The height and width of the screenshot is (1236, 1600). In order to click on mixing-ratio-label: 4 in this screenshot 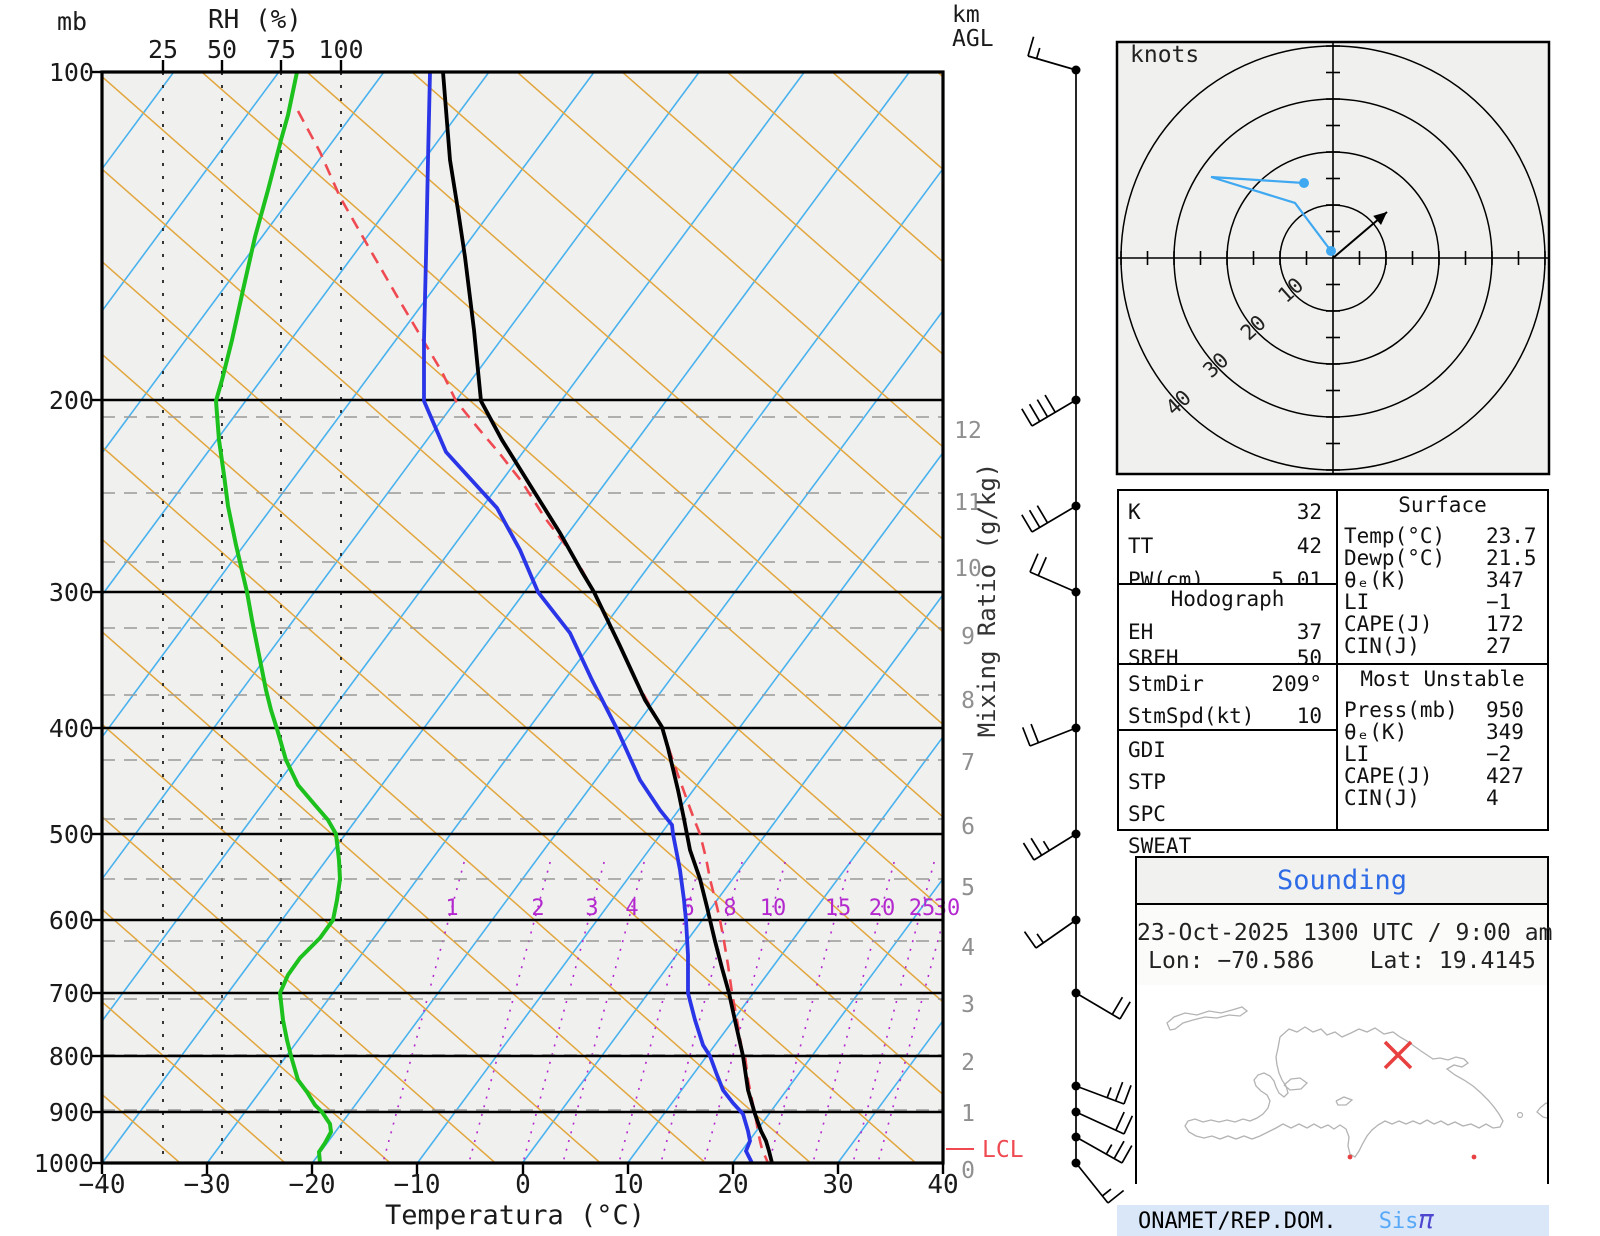, I will do `click(631, 908)`.